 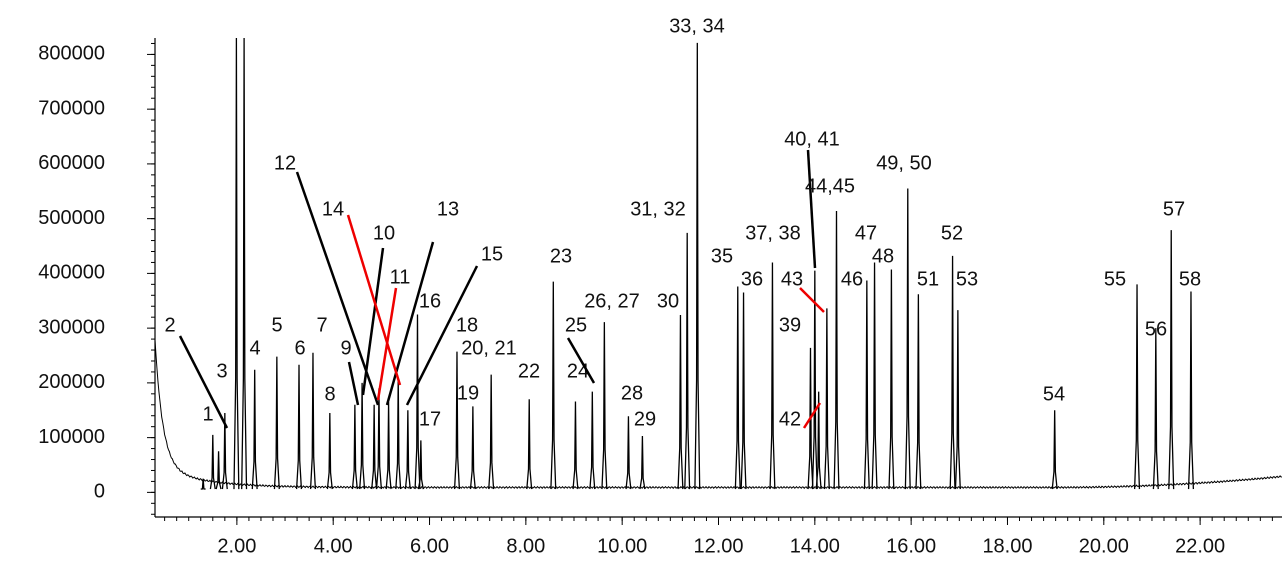 I want to click on peak-label: 20, 21, so click(x=489, y=348).